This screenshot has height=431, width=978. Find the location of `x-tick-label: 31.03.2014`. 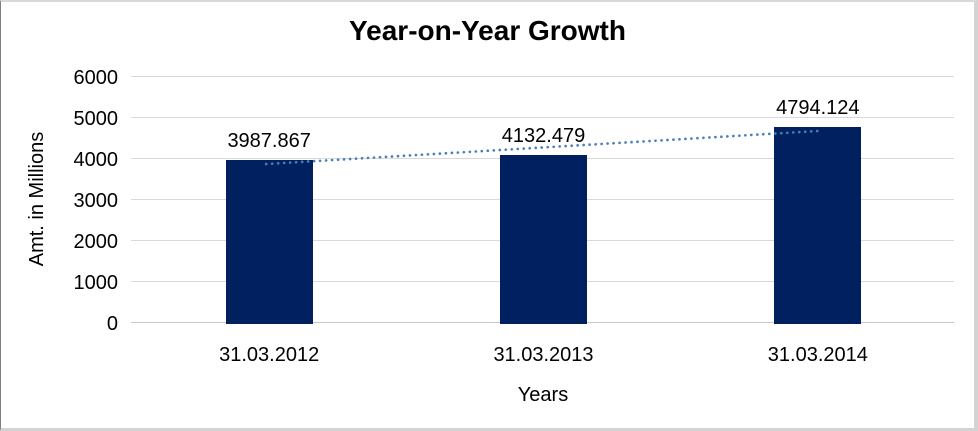

x-tick-label: 31.03.2014 is located at coordinates (817, 355).